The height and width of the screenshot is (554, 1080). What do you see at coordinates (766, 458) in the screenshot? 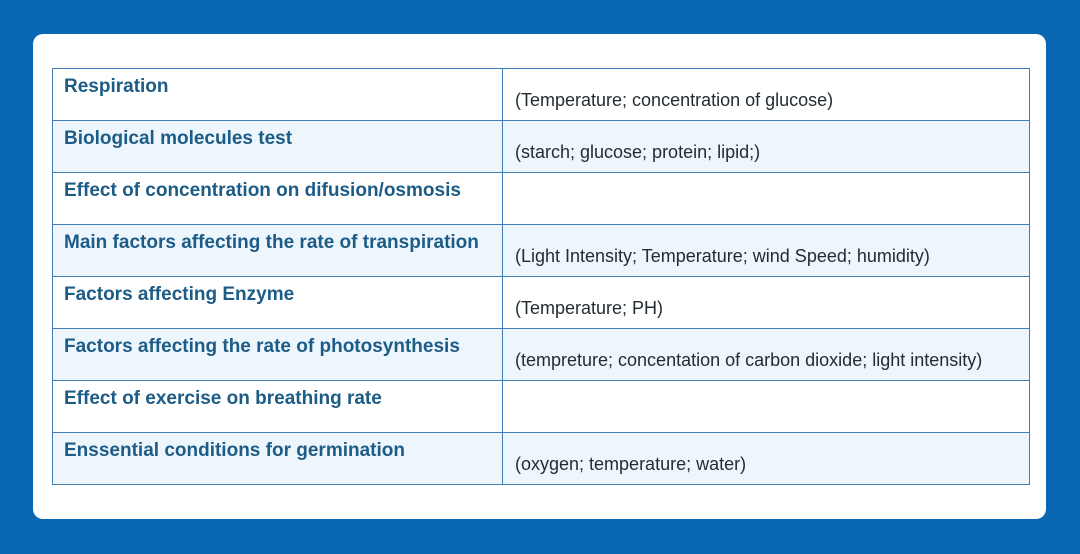
I see `factors-cell: (oxygen; temperature; water)` at bounding box center [766, 458].